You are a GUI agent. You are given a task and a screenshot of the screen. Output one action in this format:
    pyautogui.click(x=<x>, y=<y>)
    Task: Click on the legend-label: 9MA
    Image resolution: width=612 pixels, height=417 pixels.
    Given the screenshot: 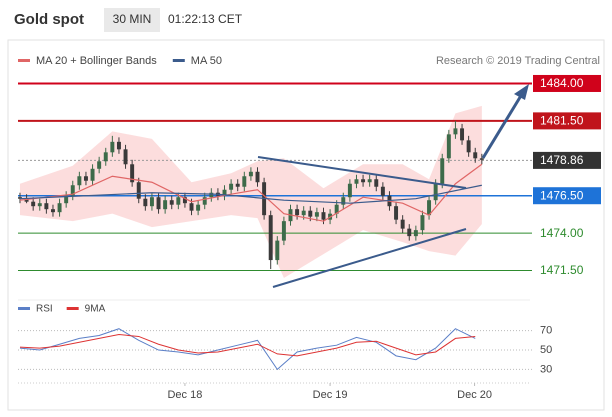 What is the action you would take?
    pyautogui.click(x=95, y=309)
    